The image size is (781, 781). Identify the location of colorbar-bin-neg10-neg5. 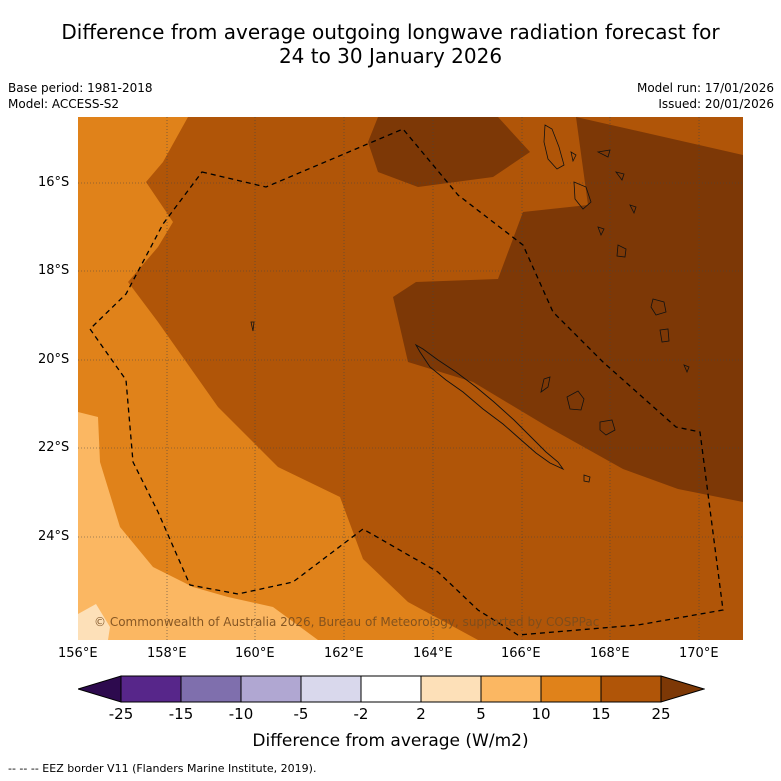
(271, 689).